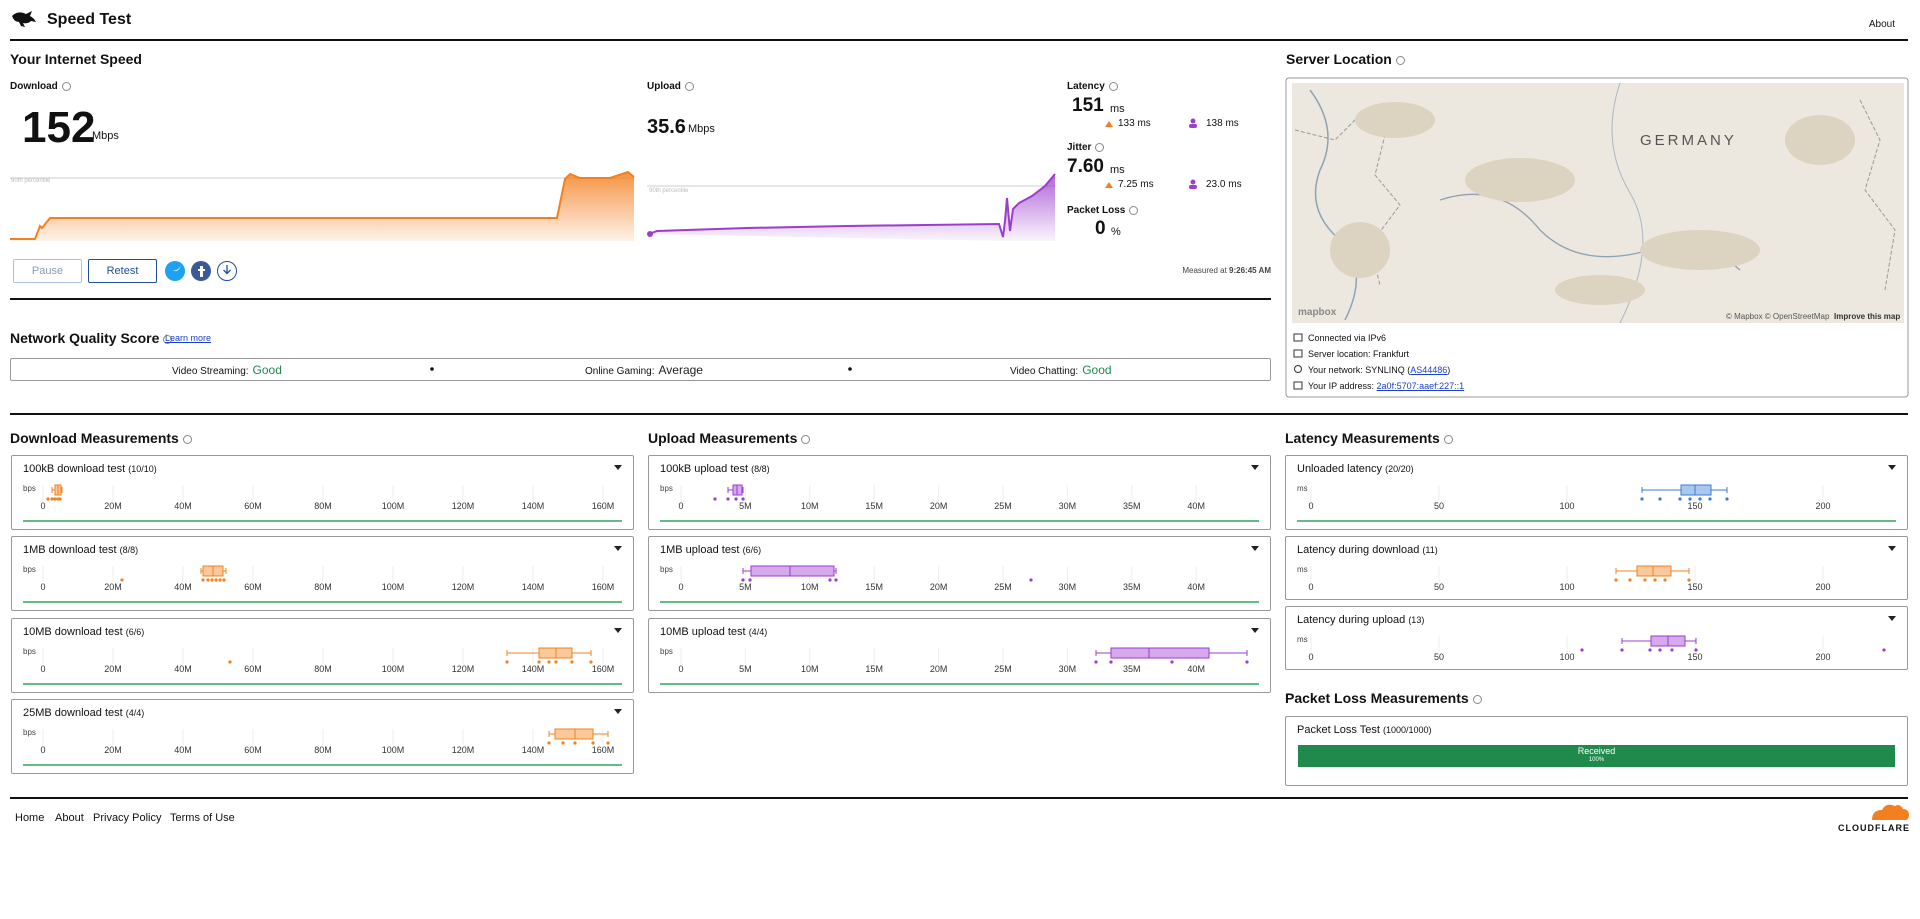 Image resolution: width=1920 pixels, height=919 pixels. What do you see at coordinates (1867, 316) in the screenshot?
I see `improve-map-link: Improve this map` at bounding box center [1867, 316].